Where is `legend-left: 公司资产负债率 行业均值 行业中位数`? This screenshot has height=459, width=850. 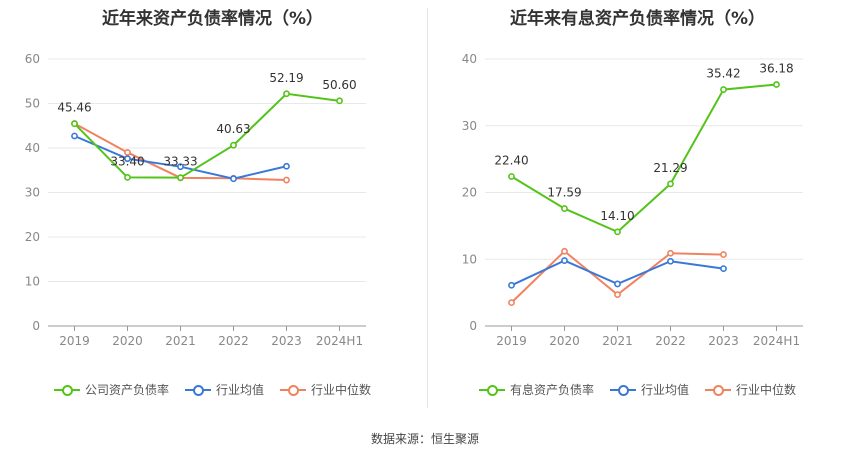
legend-left: 公司资产负债率 行业均值 行业中位数 is located at coordinates (212, 389).